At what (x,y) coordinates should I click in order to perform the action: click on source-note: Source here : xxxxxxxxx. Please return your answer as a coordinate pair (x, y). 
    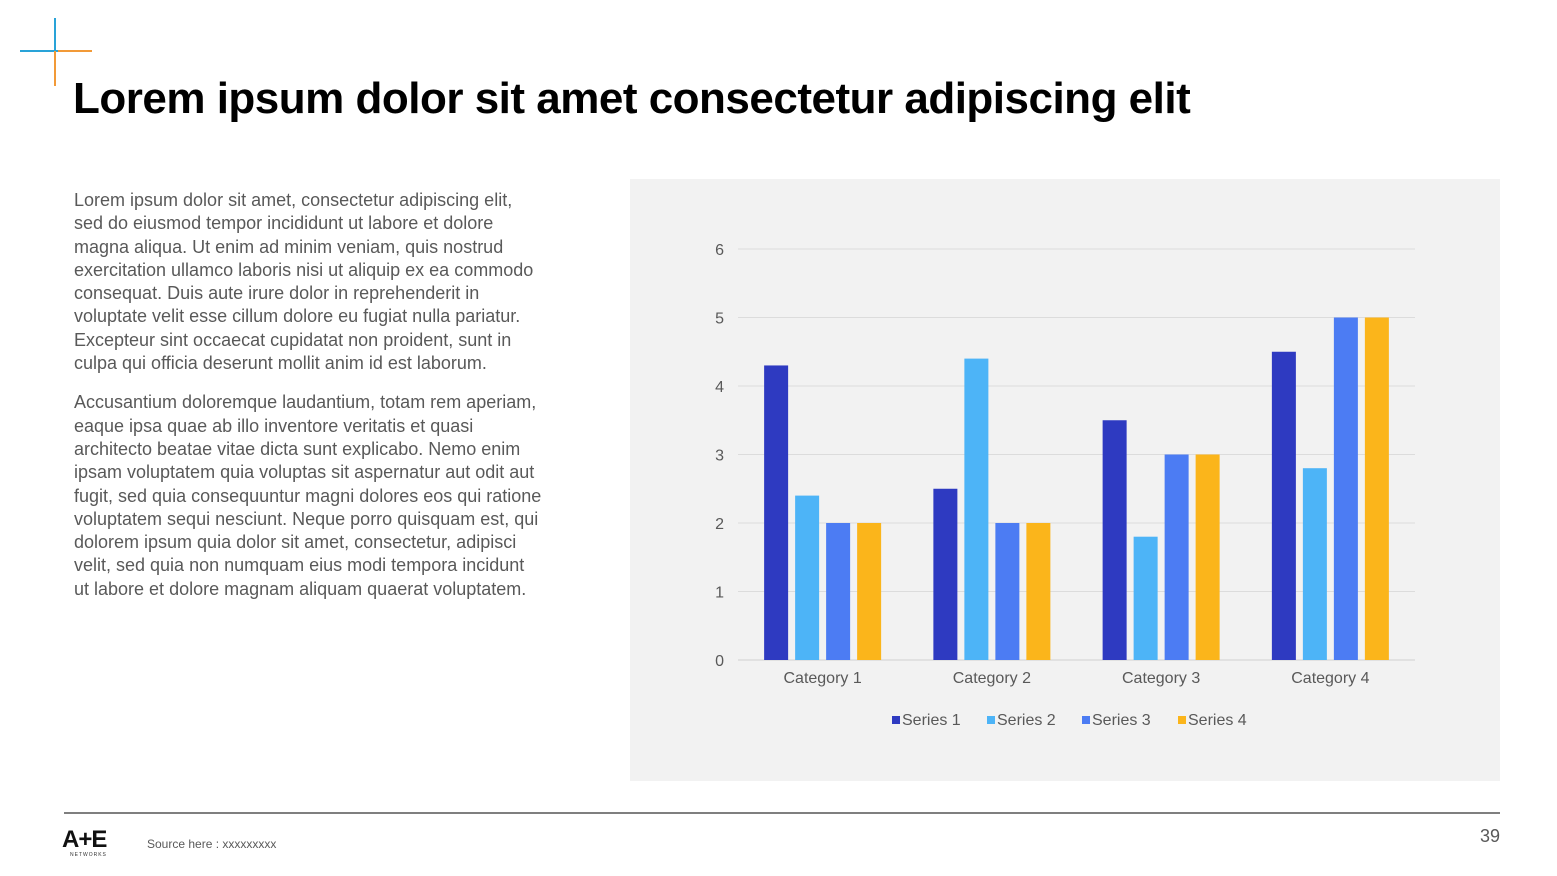
    Looking at the image, I should click on (212, 844).